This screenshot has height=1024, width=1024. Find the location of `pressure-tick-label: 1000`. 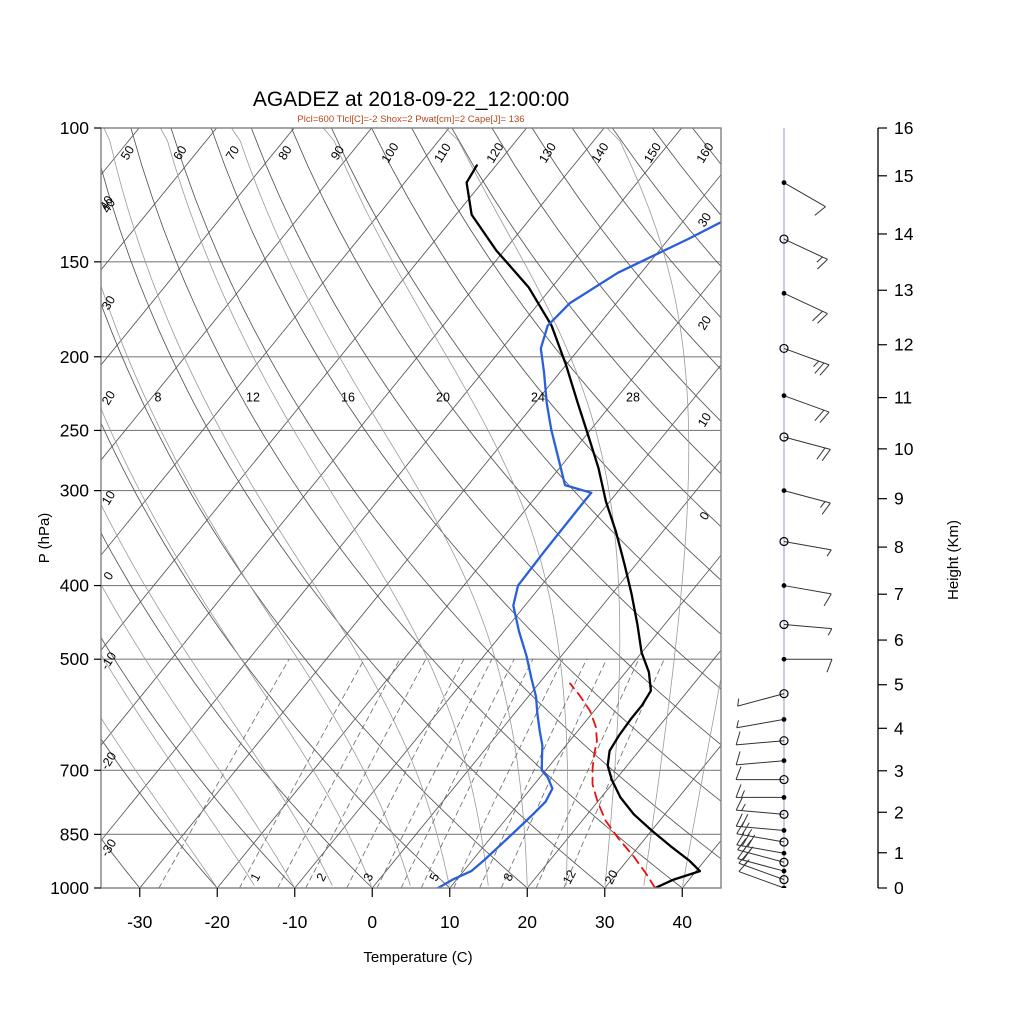

pressure-tick-label: 1000 is located at coordinates (69, 888).